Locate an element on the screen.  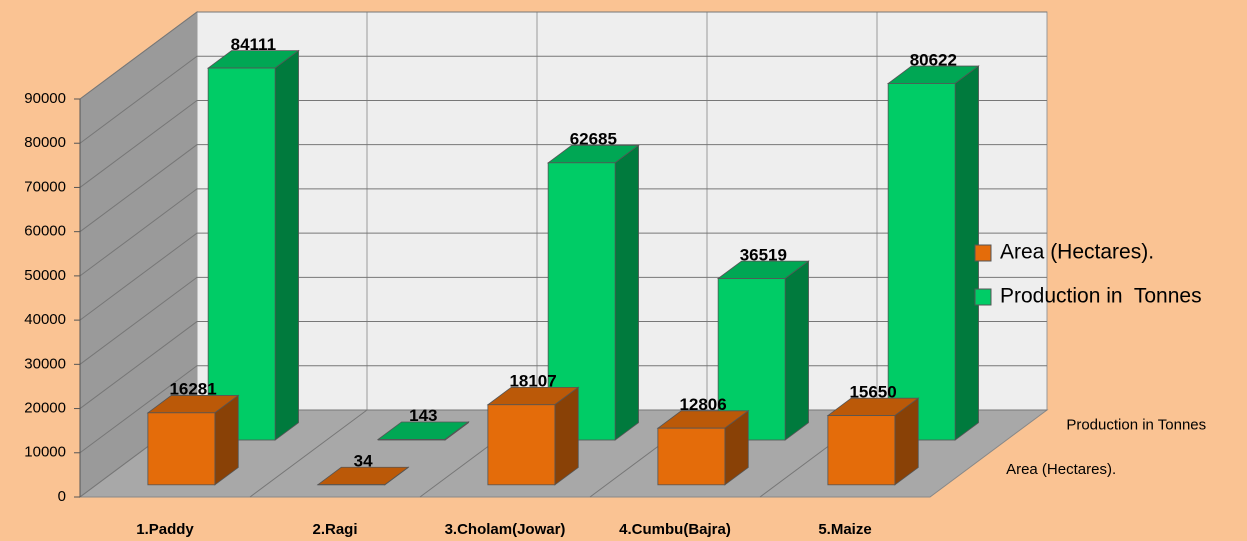
x-tick-label: 1.Paddy is located at coordinates (165, 529).